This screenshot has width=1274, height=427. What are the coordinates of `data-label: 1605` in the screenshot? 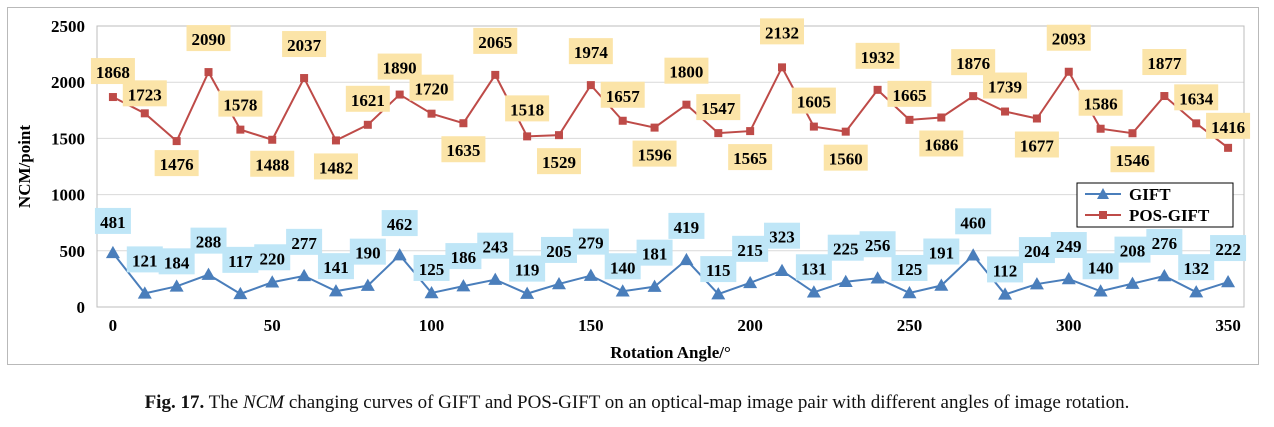 It's located at (814, 102).